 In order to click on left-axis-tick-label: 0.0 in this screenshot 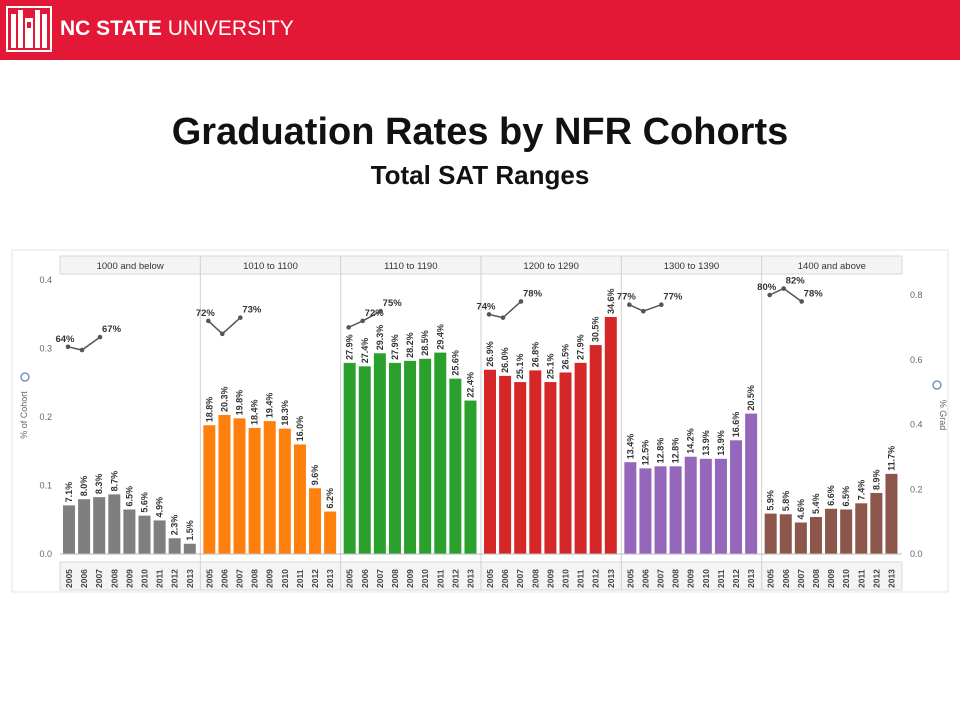, I will do `click(45, 554)`.